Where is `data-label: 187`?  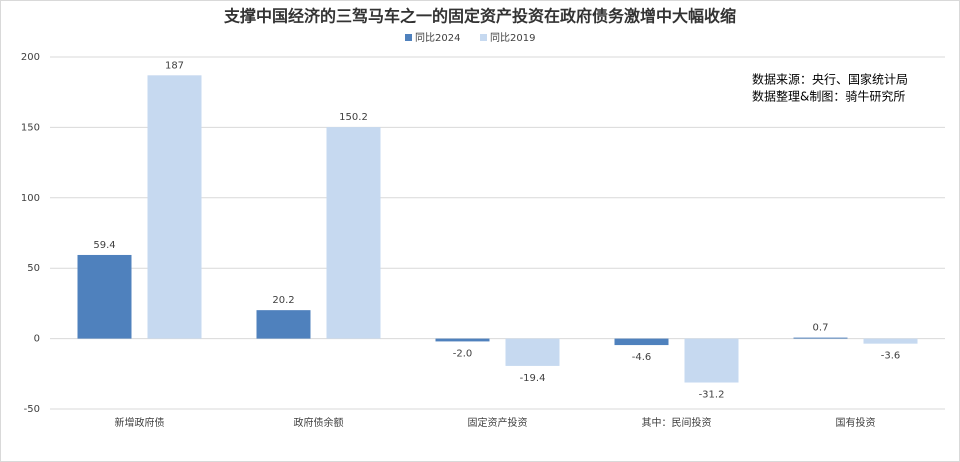
data-label: 187 is located at coordinates (174, 65).